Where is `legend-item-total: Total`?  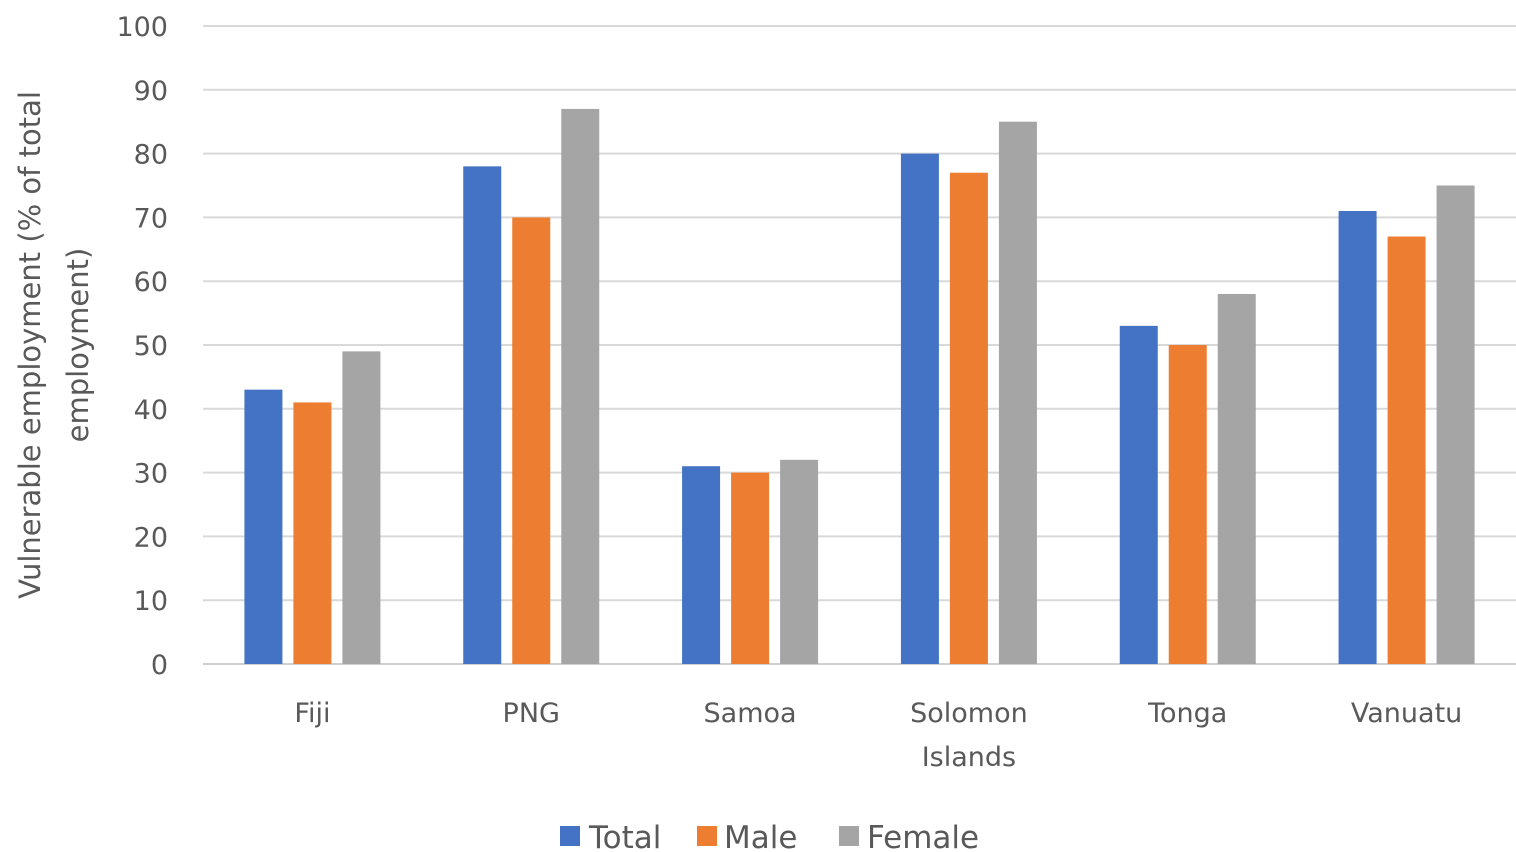
legend-item-total: Total is located at coordinates (610, 836).